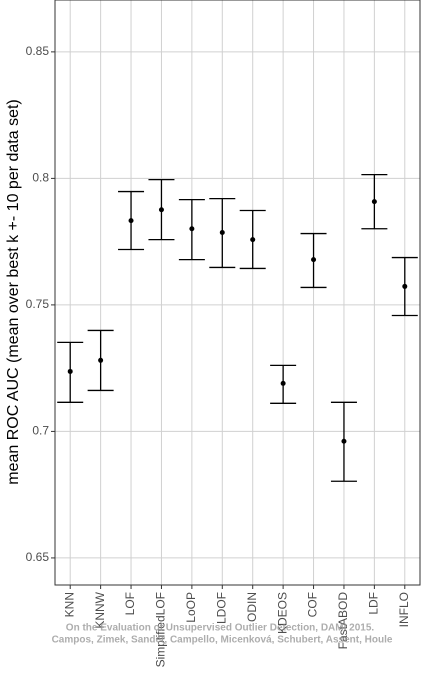  What do you see at coordinates (404, 609) in the screenshot?
I see `x-tick-label: INFLO` at bounding box center [404, 609].